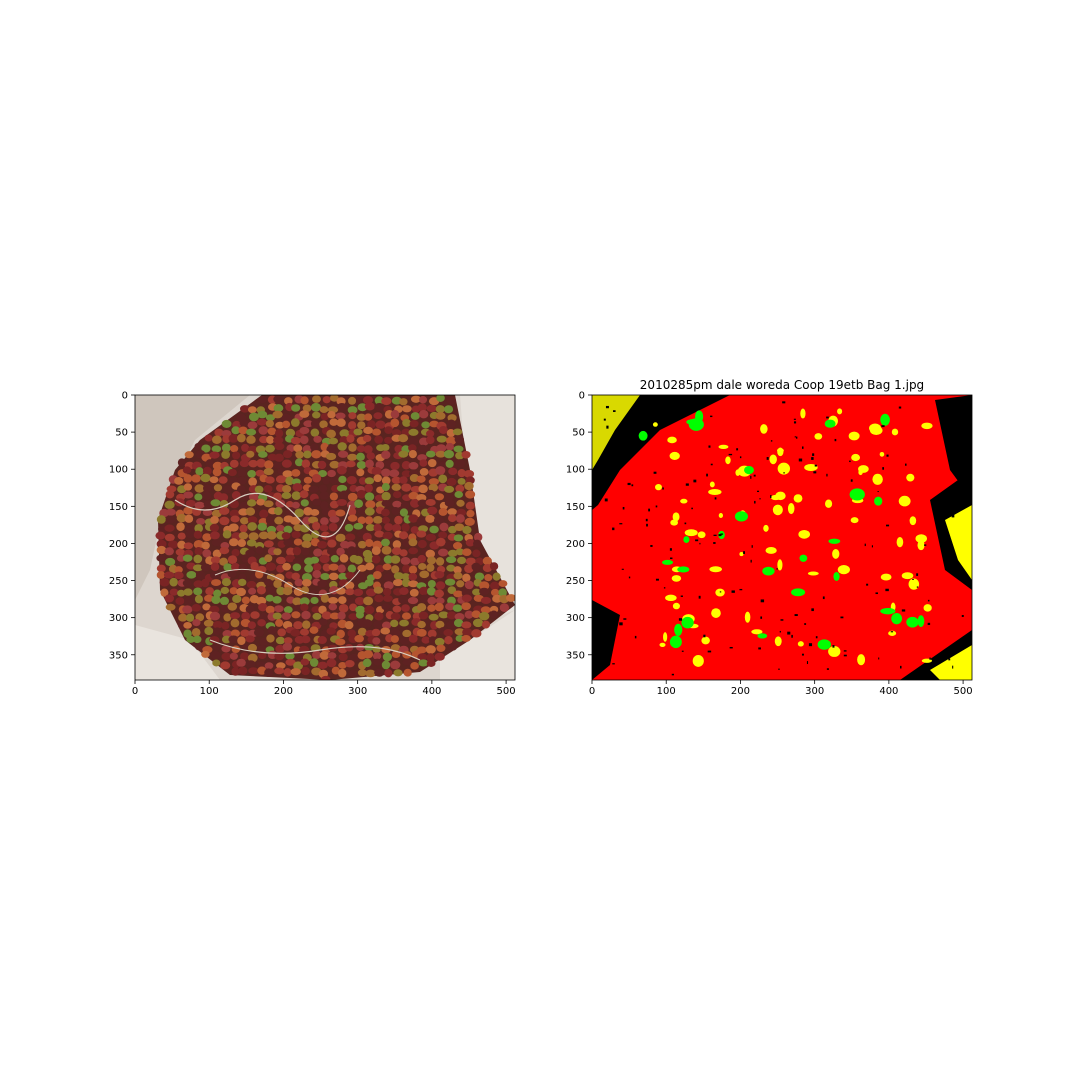 This screenshot has width=1080, height=1080. What do you see at coordinates (118, 581) in the screenshot?
I see `left-y-tick-label: 250` at bounding box center [118, 581].